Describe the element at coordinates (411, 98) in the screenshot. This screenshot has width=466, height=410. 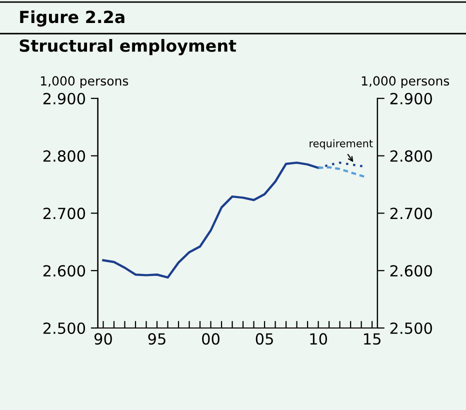
I see `y2-tick-label: 2.900` at that location.